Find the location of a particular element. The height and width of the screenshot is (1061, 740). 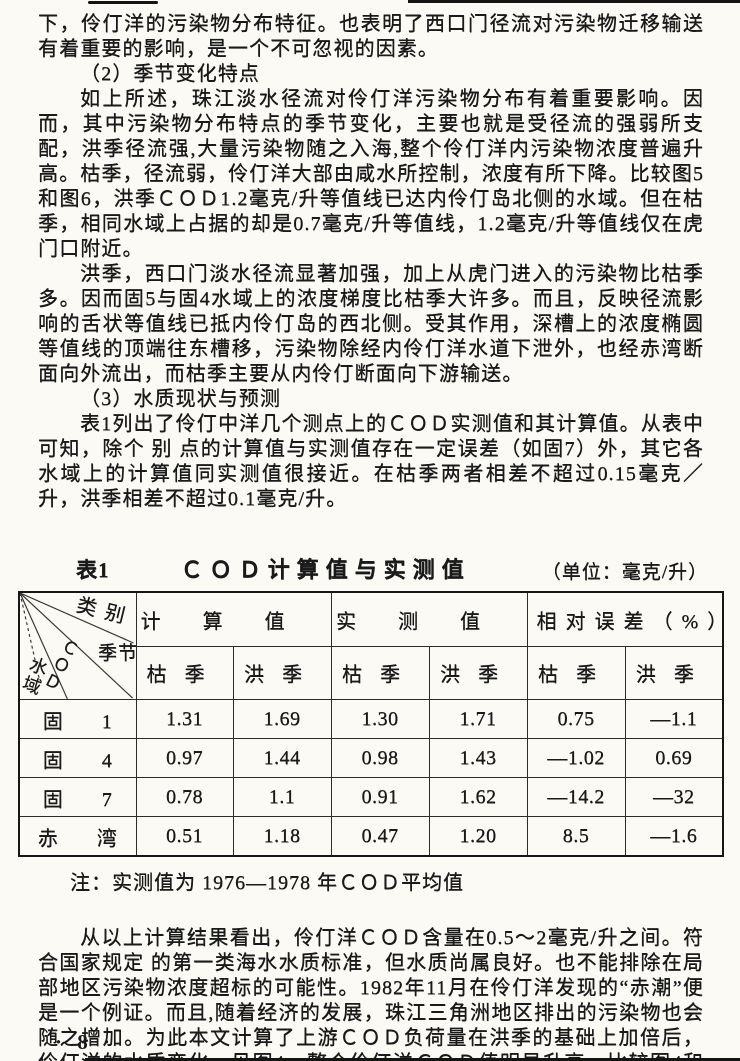

cell-value: 1.43 is located at coordinates (478, 758).